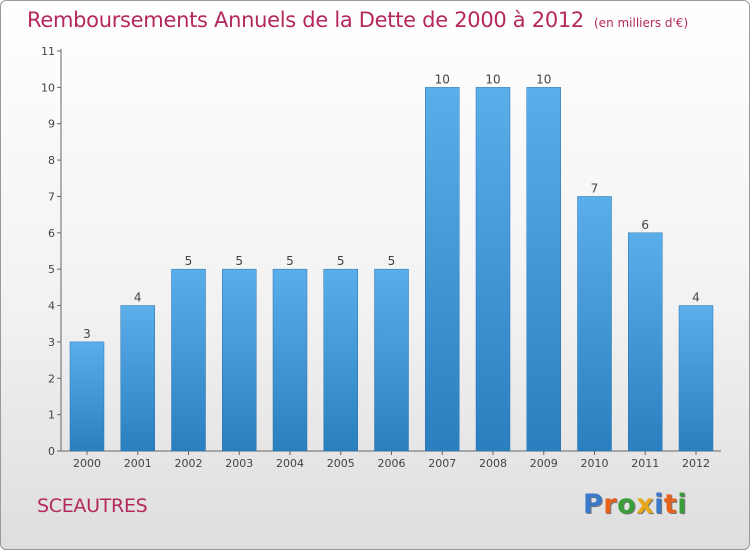 Image resolution: width=750 pixels, height=550 pixels. I want to click on logo-letter: r, so click(610, 504).